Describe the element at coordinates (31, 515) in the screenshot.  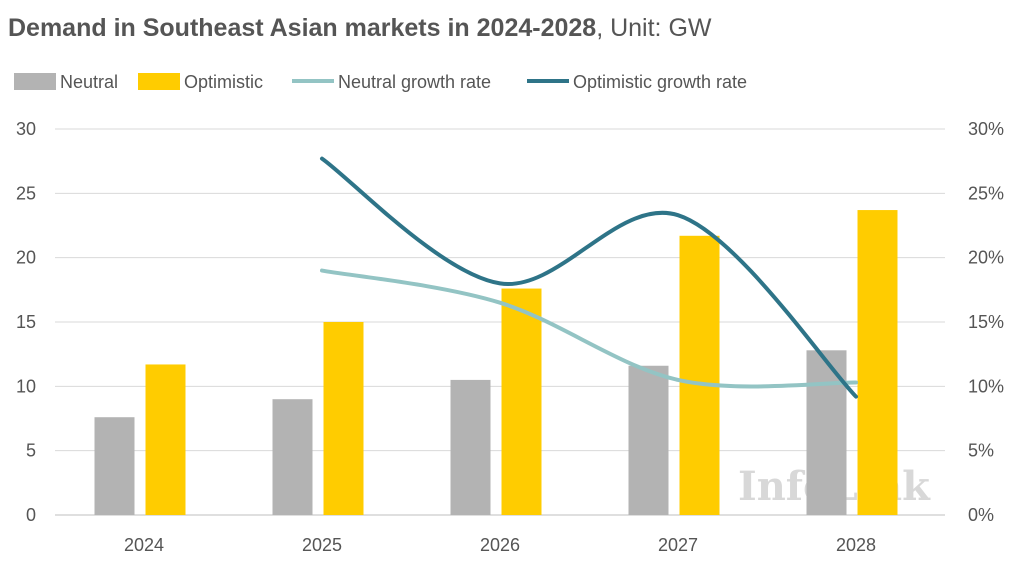
I see `y-left-tick-label: 0` at that location.